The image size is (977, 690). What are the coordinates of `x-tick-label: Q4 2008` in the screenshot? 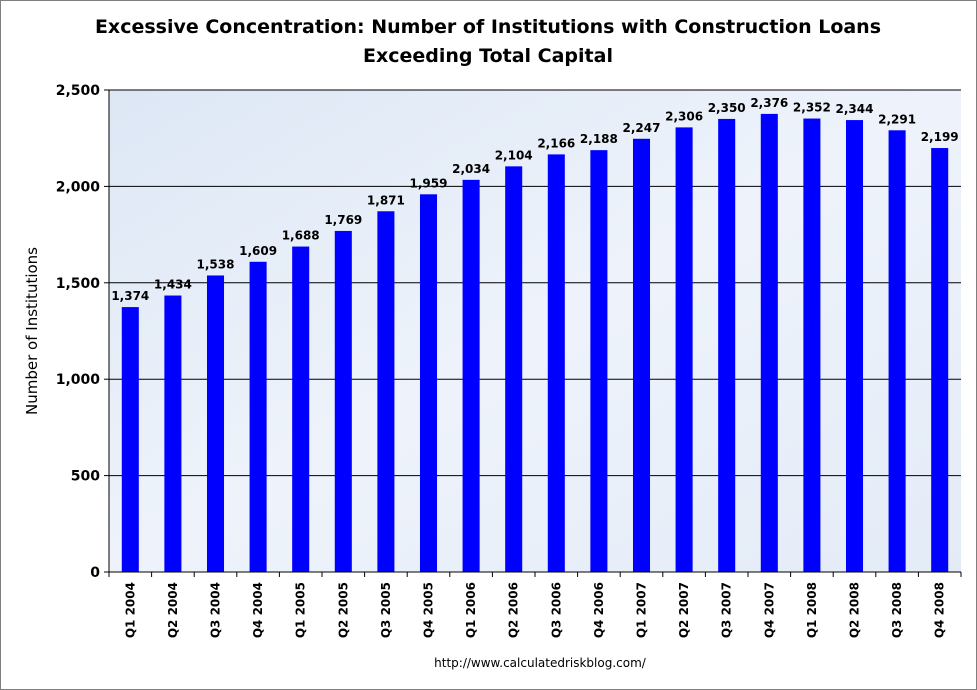 It's located at (940, 610).